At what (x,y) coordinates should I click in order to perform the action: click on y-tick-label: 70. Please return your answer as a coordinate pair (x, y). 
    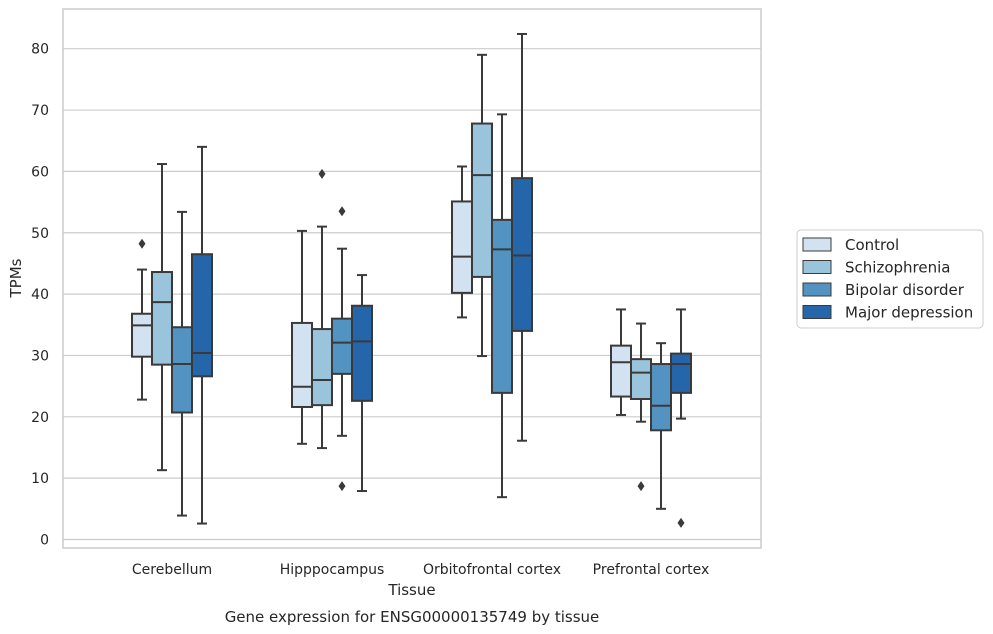
    Looking at the image, I should click on (40, 111).